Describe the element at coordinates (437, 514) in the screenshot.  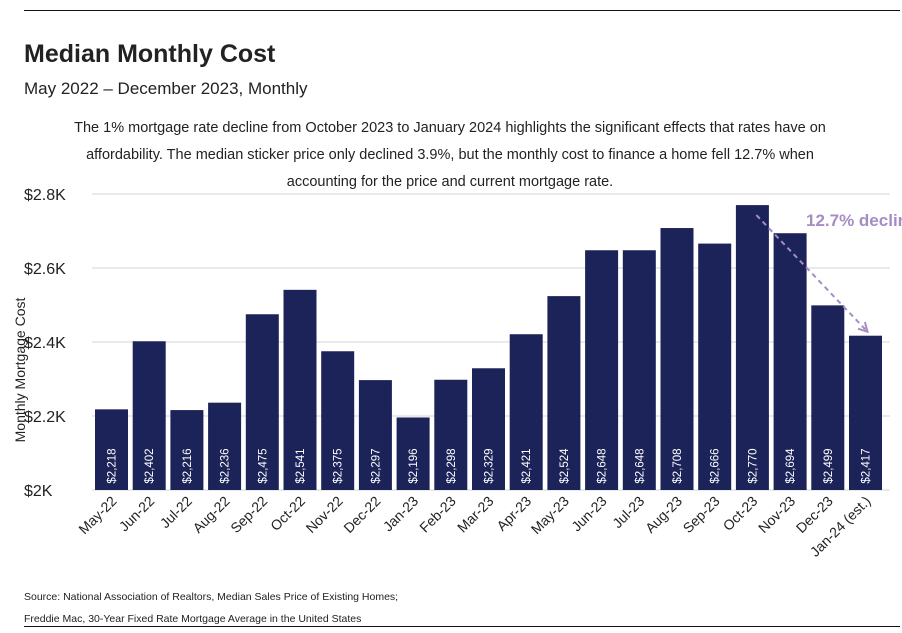
I see `x-tick-label: Feb-23` at that location.